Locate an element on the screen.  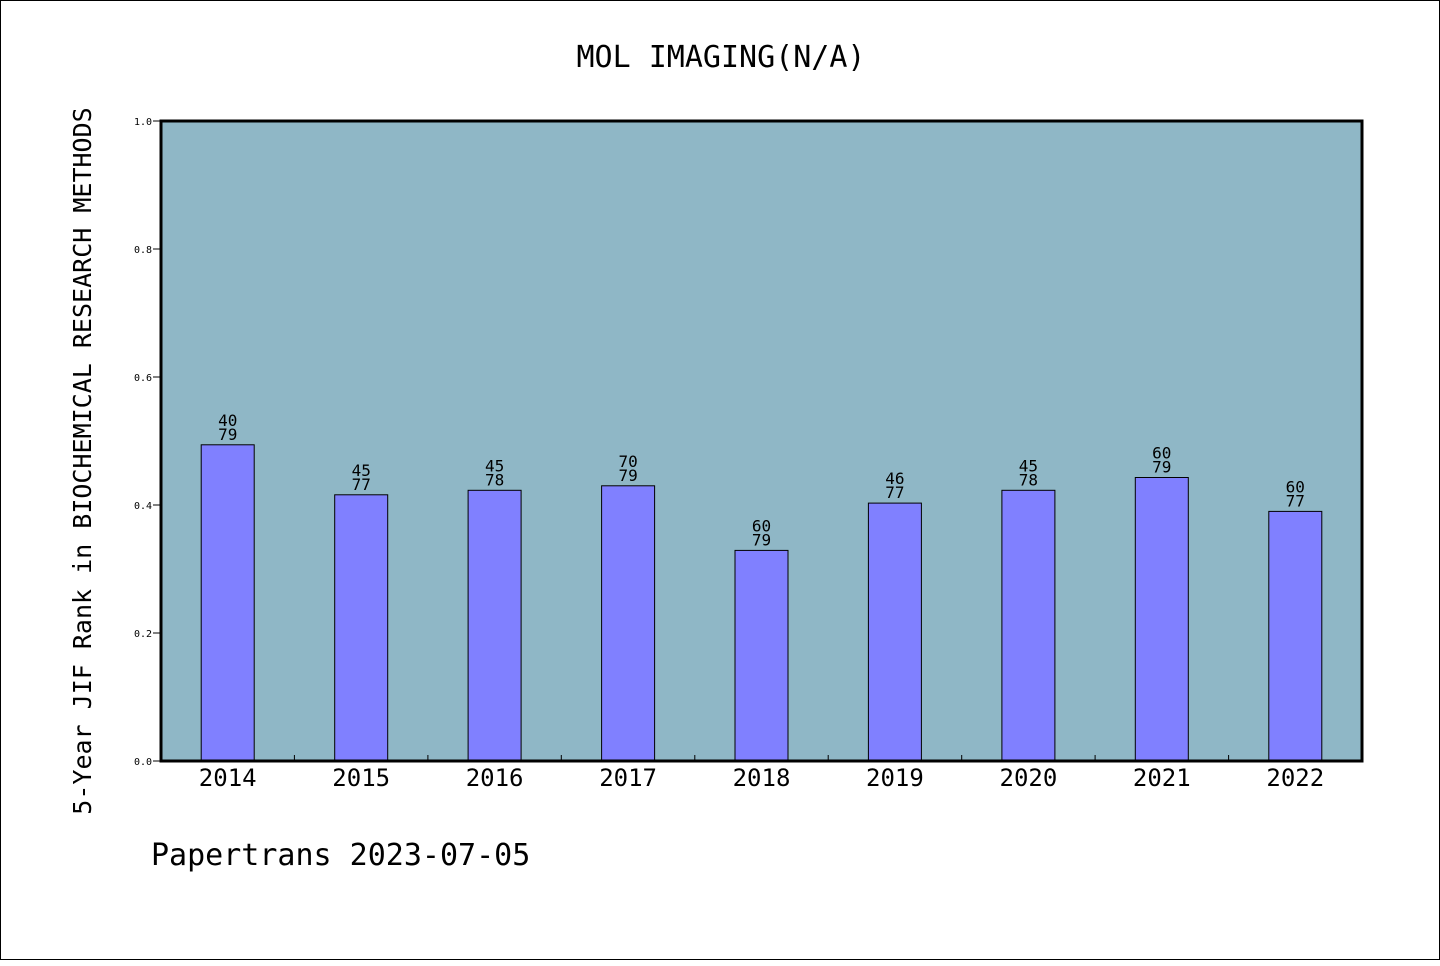
bar-label-rank-2017: 70 is located at coordinates (627, 461).